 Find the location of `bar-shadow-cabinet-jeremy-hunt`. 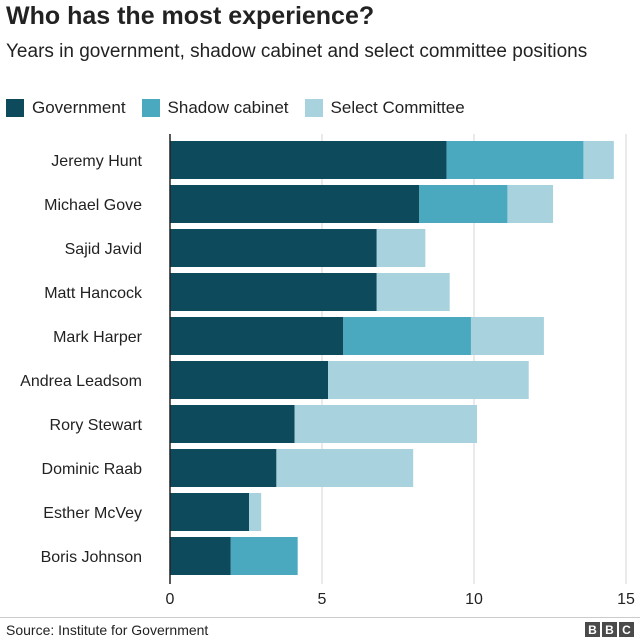

bar-shadow-cabinet-jeremy-hunt is located at coordinates (515, 160).